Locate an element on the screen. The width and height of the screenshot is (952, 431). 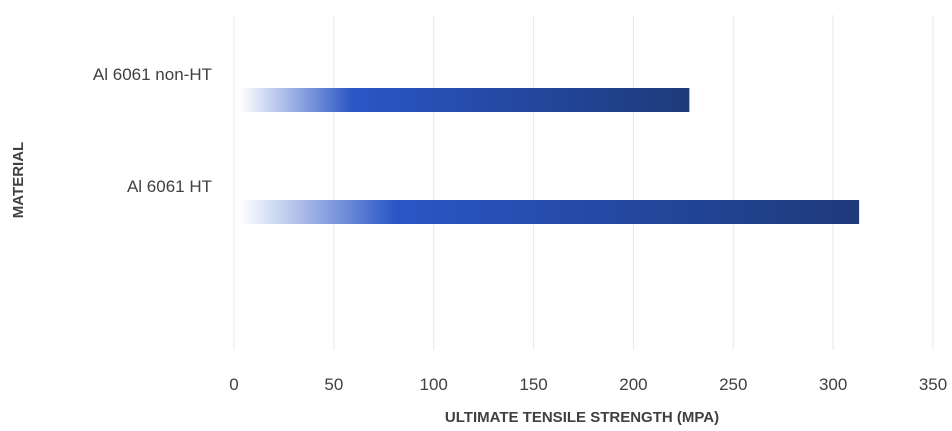
x-axis-ticks: 0 50 100 150 200 250 300 350 is located at coordinates (588, 384).